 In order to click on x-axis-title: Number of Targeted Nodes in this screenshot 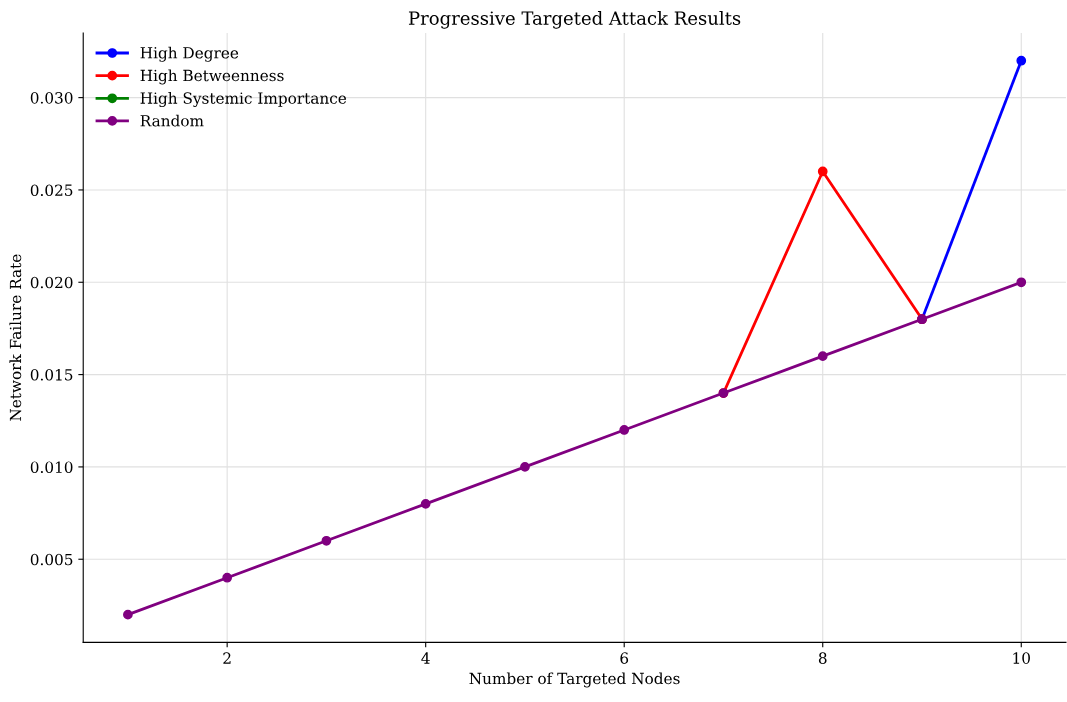, I will do `click(574, 680)`.